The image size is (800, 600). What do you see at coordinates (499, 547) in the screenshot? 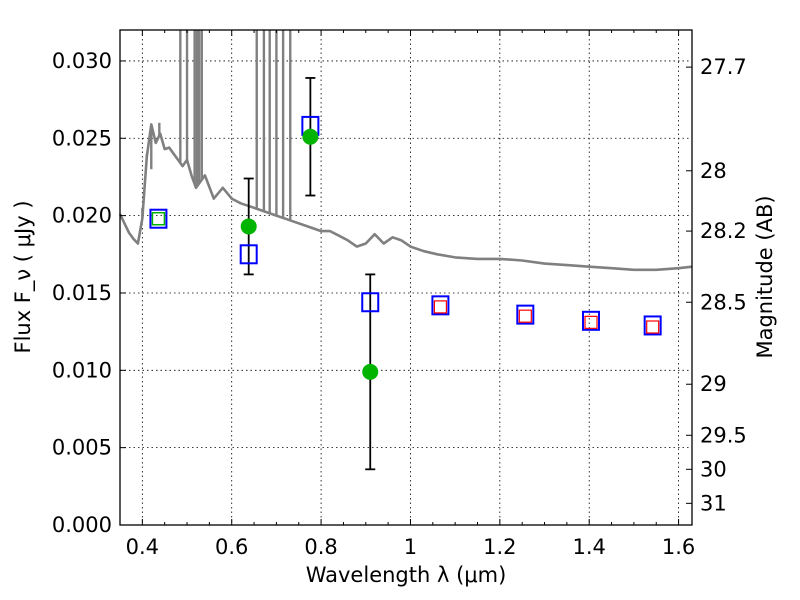
I see `x-tick-label: 1.2` at bounding box center [499, 547].